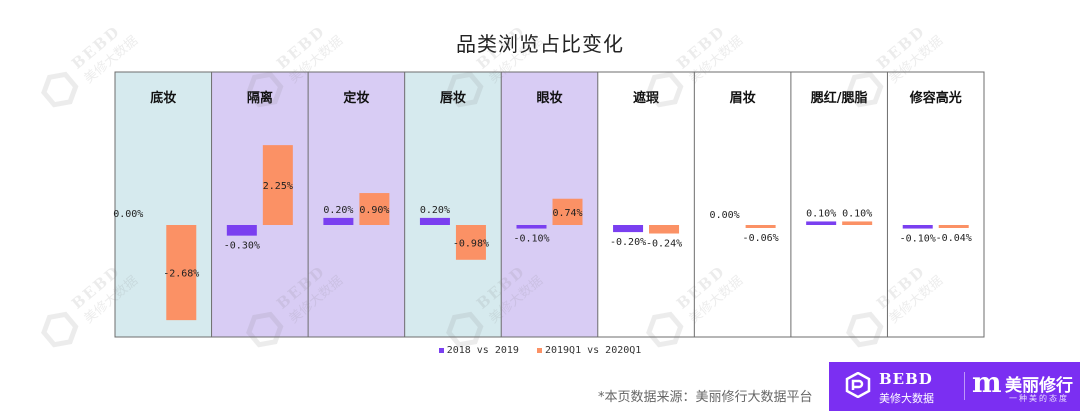 The image size is (1080, 411). I want to click on data-label-s2-8: 0.10%, so click(857, 213).